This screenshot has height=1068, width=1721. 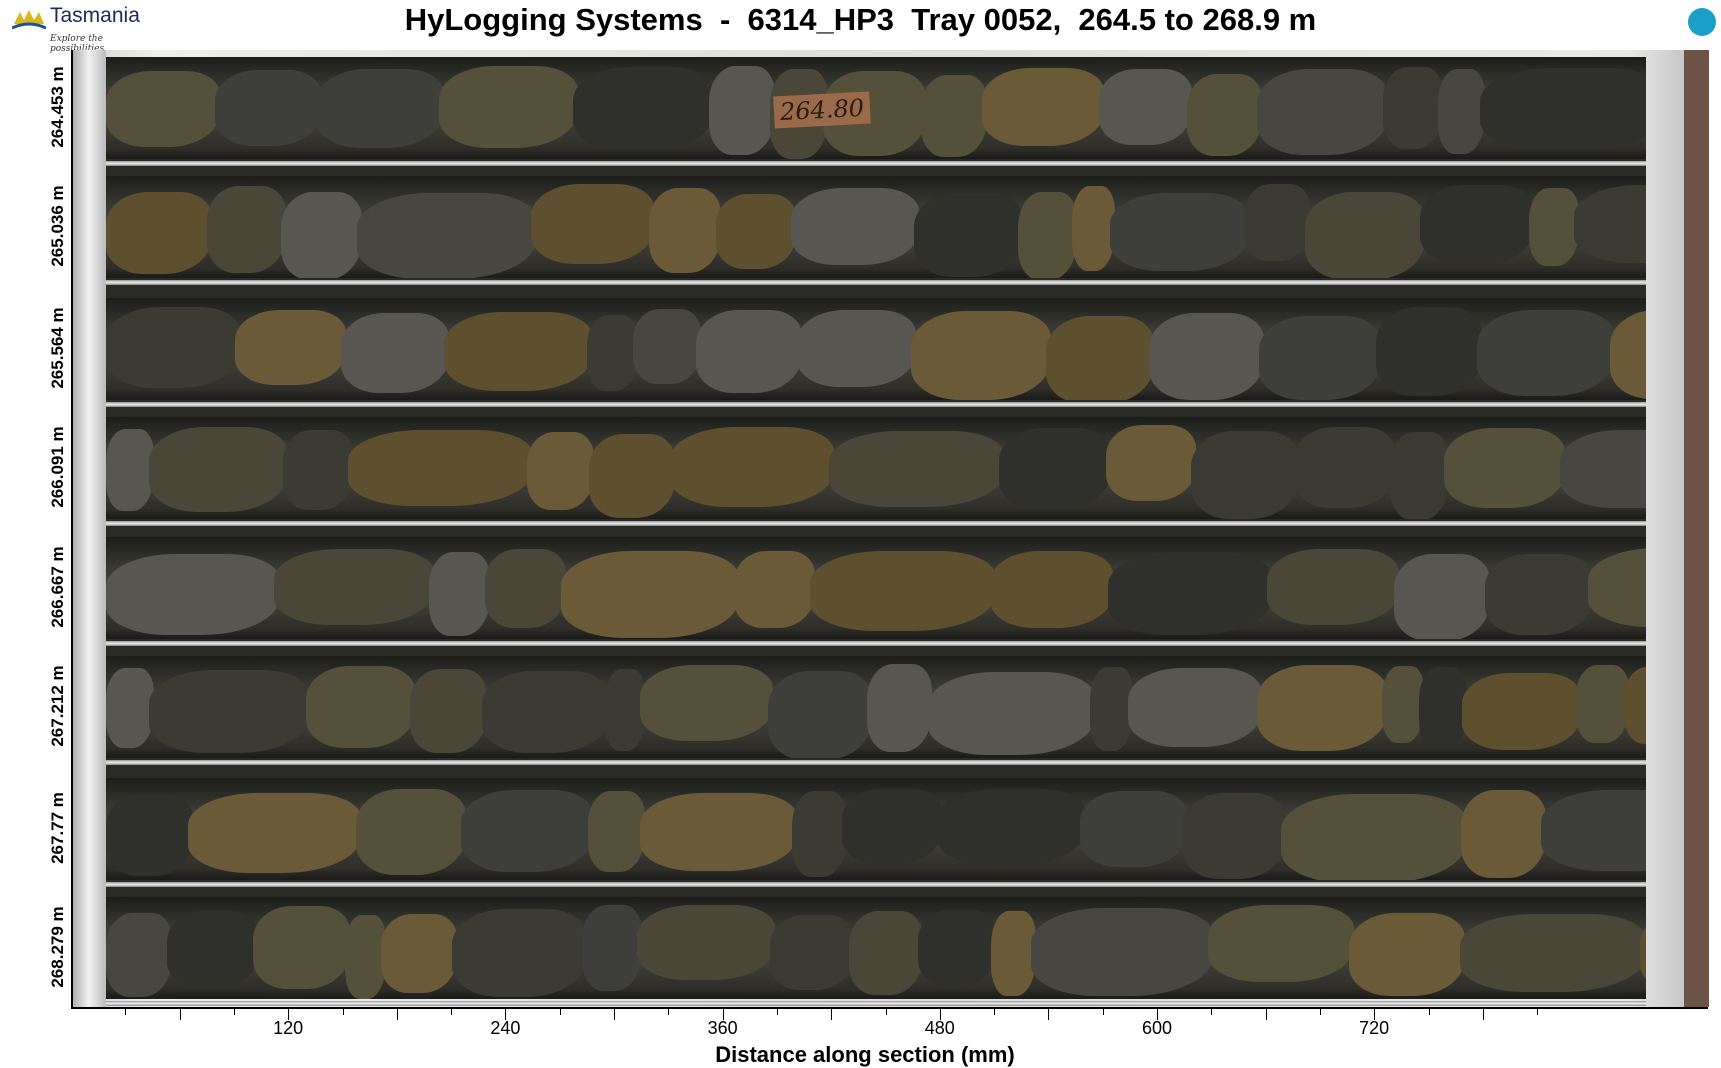 What do you see at coordinates (29, 20) in the screenshot?
I see `tasmania-devil-icon` at bounding box center [29, 20].